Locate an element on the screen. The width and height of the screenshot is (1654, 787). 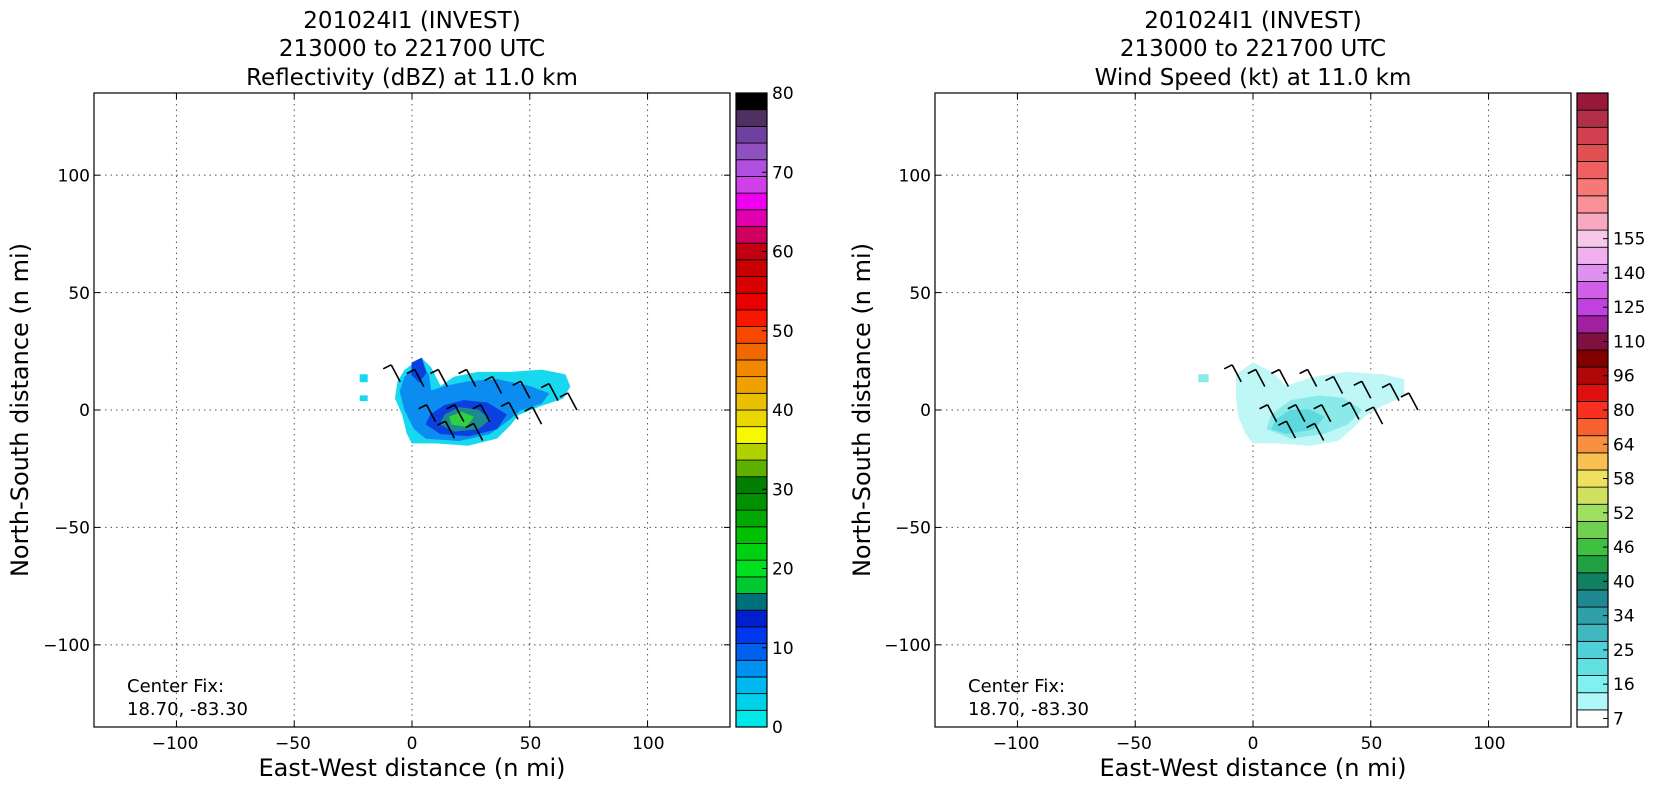
colorbar-tick-label: 64 is located at coordinates (1624, 445).